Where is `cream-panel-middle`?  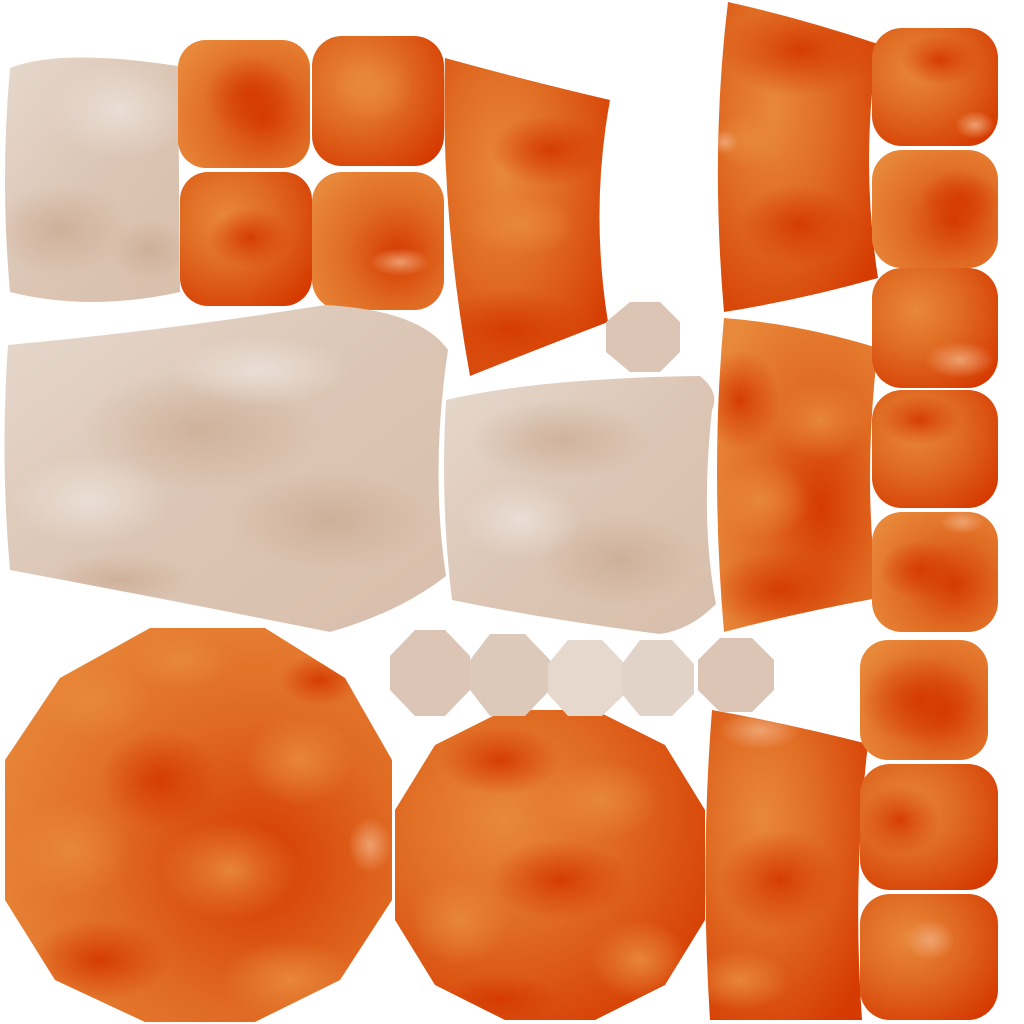 cream-panel-middle is located at coordinates (580, 505).